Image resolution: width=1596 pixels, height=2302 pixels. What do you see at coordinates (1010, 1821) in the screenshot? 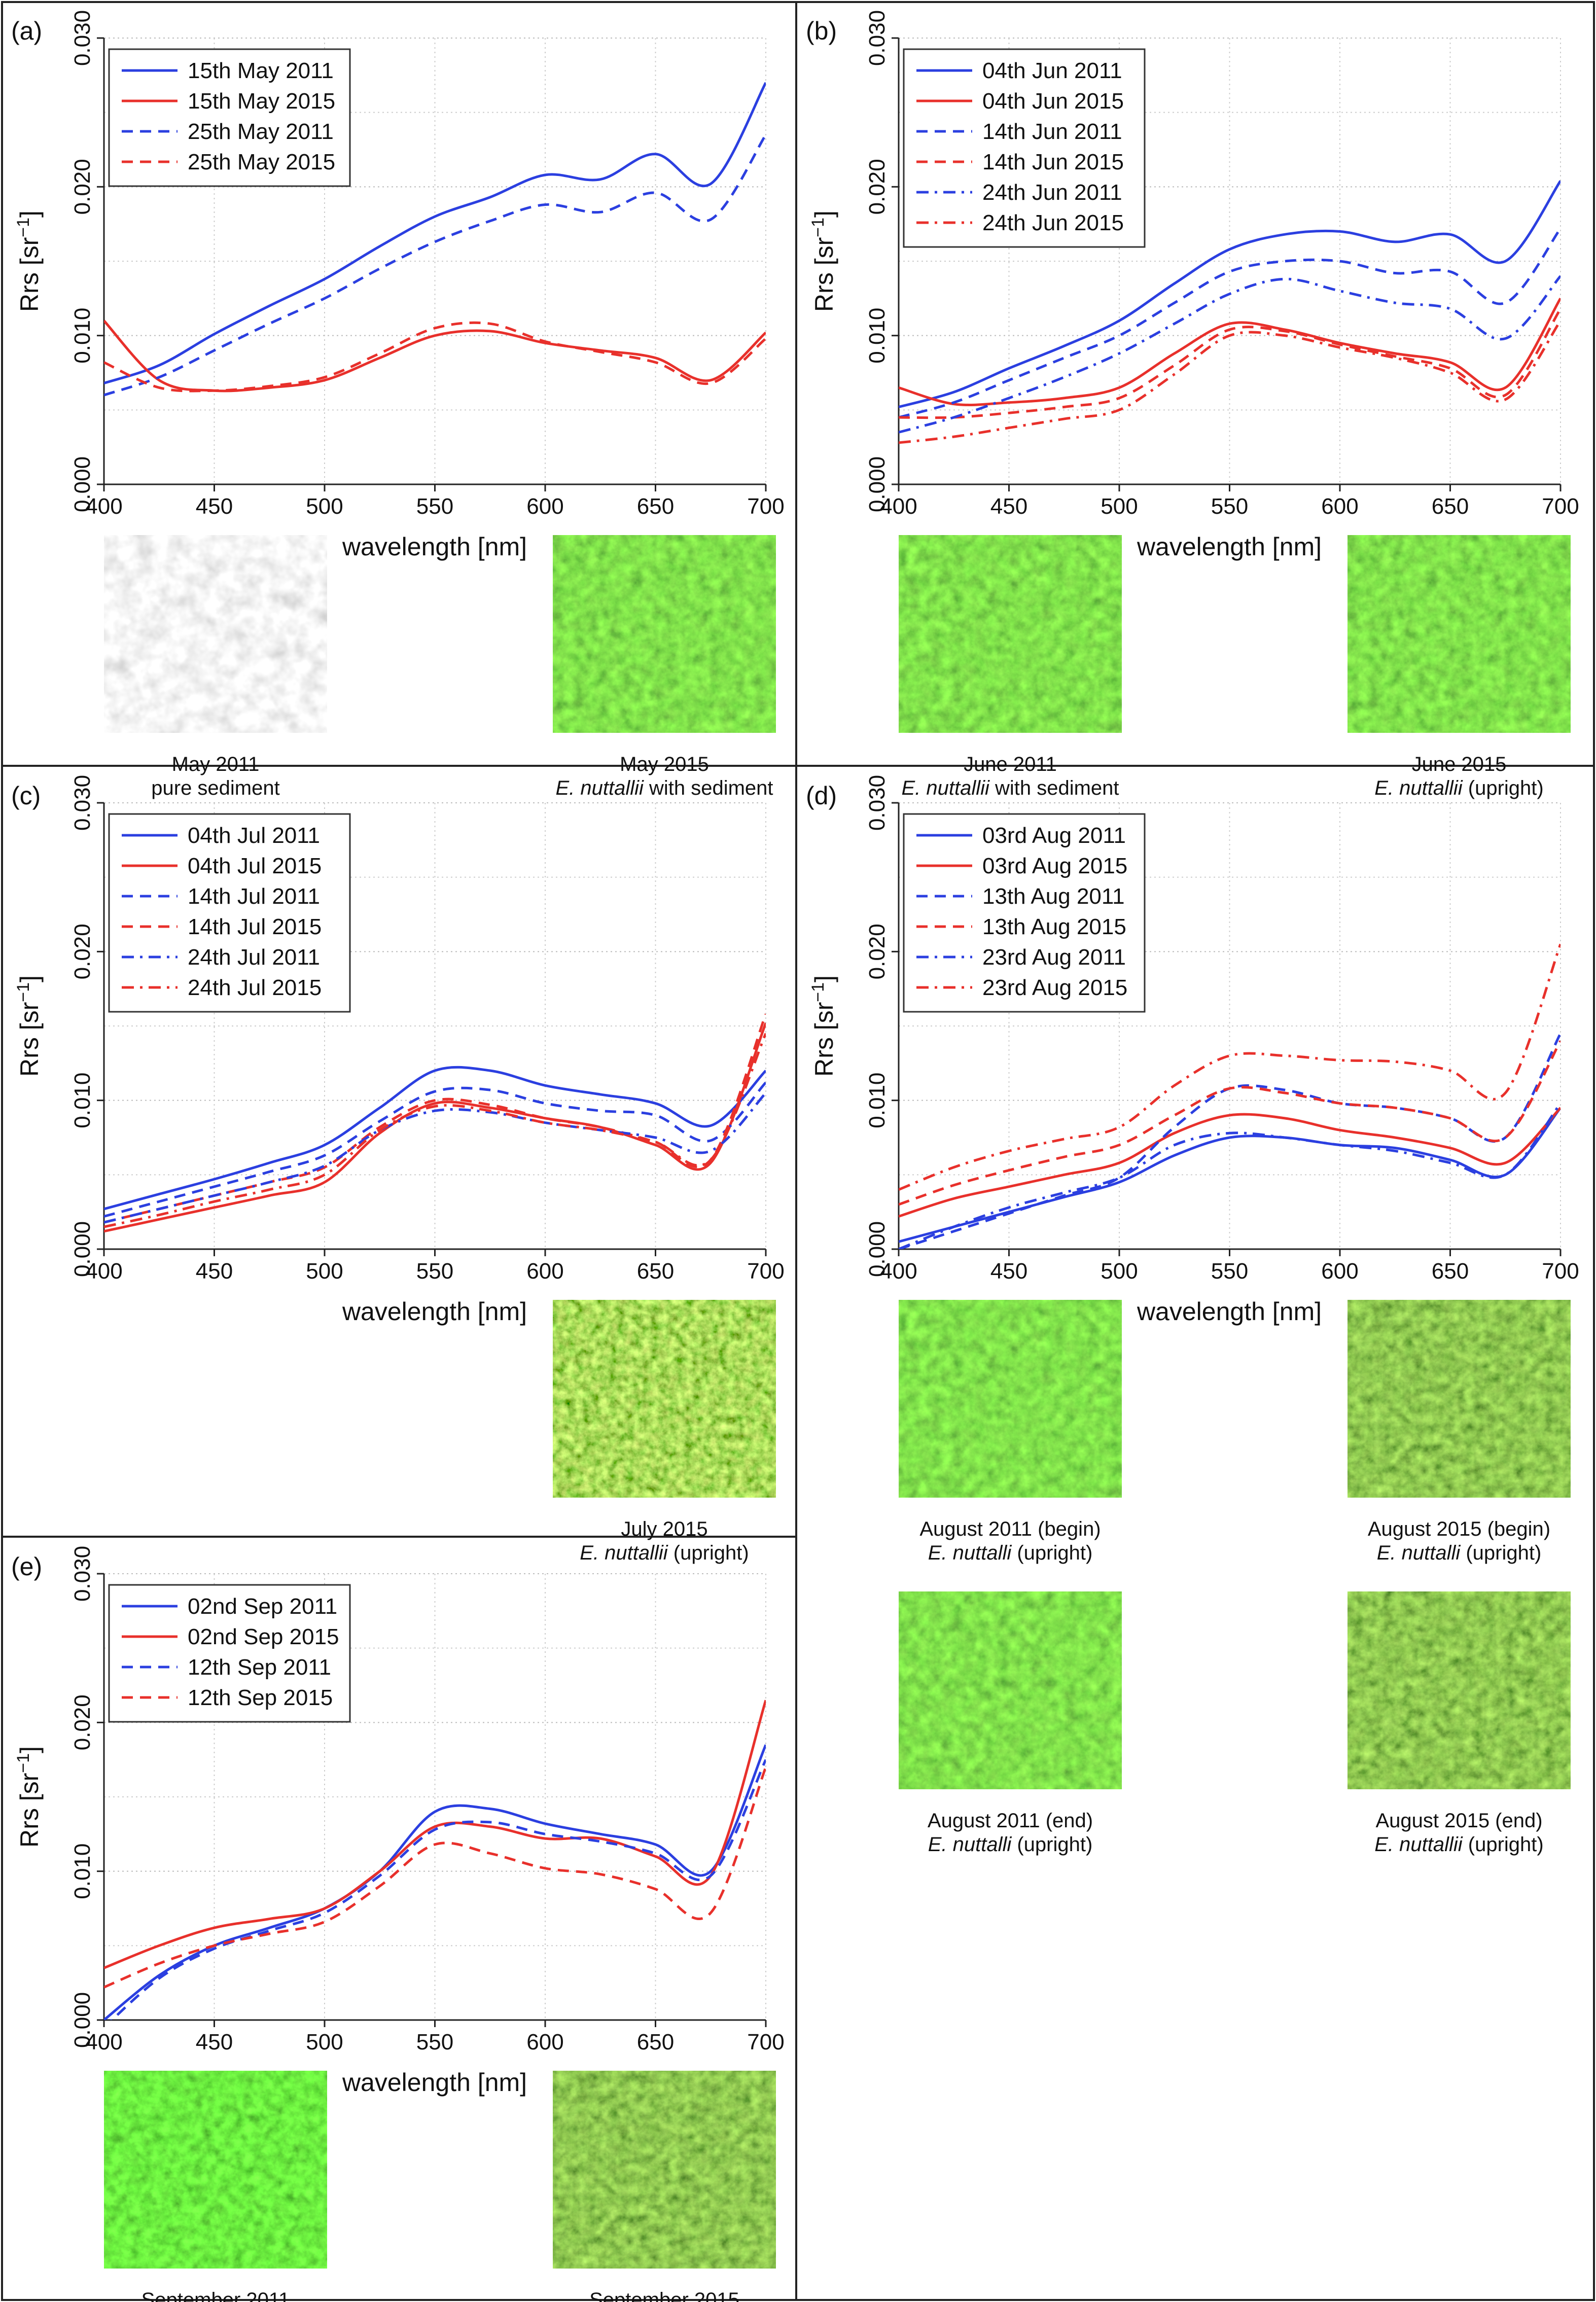
I see `photo-caption-date: August 2011 (end)` at bounding box center [1010, 1821].